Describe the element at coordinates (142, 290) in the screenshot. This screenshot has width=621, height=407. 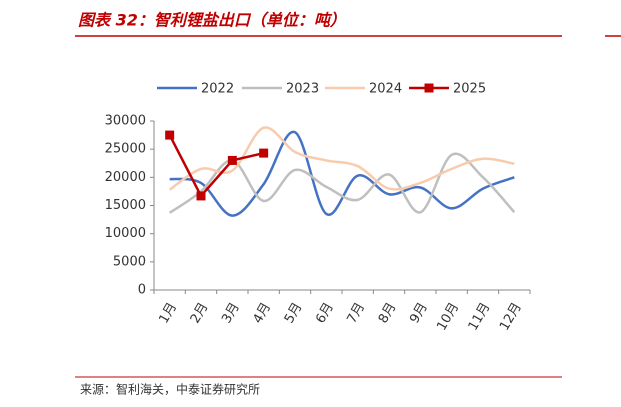
I see `y-tick-label: 0` at that location.